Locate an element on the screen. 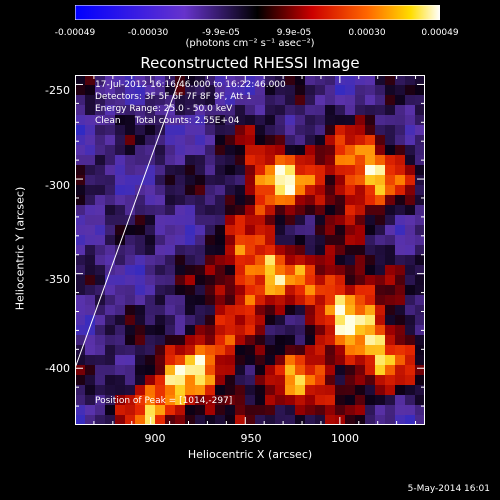 The height and width of the screenshot is (500, 500). peak-position-text: Position of Peak = [1014,-297] is located at coordinates (164, 401).